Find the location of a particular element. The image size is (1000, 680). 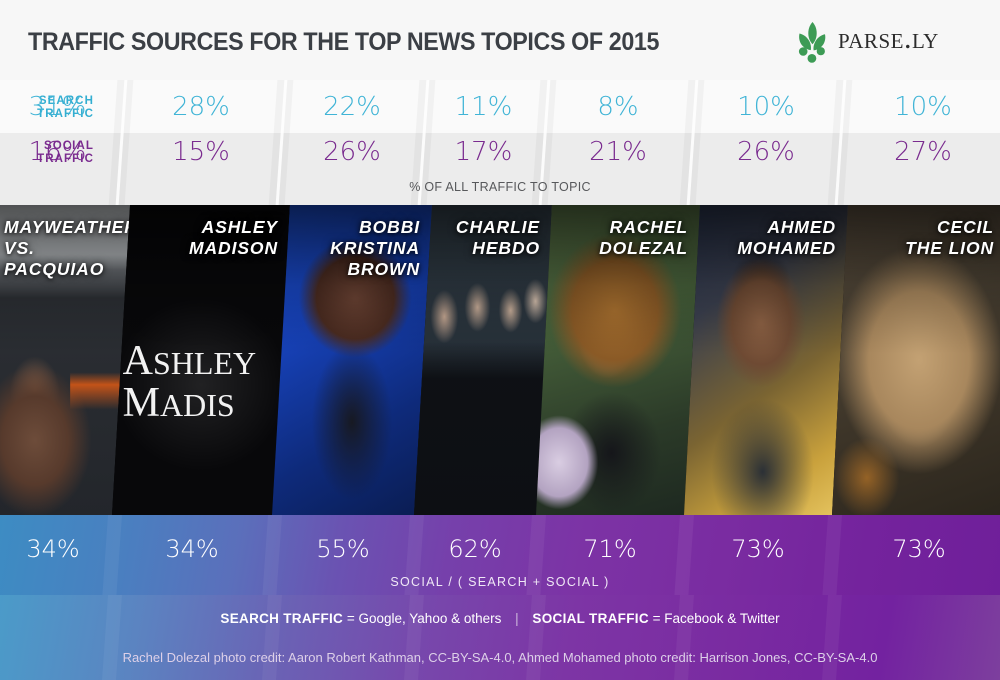

search-traffic-value: 8% is located at coordinates (618, 107).